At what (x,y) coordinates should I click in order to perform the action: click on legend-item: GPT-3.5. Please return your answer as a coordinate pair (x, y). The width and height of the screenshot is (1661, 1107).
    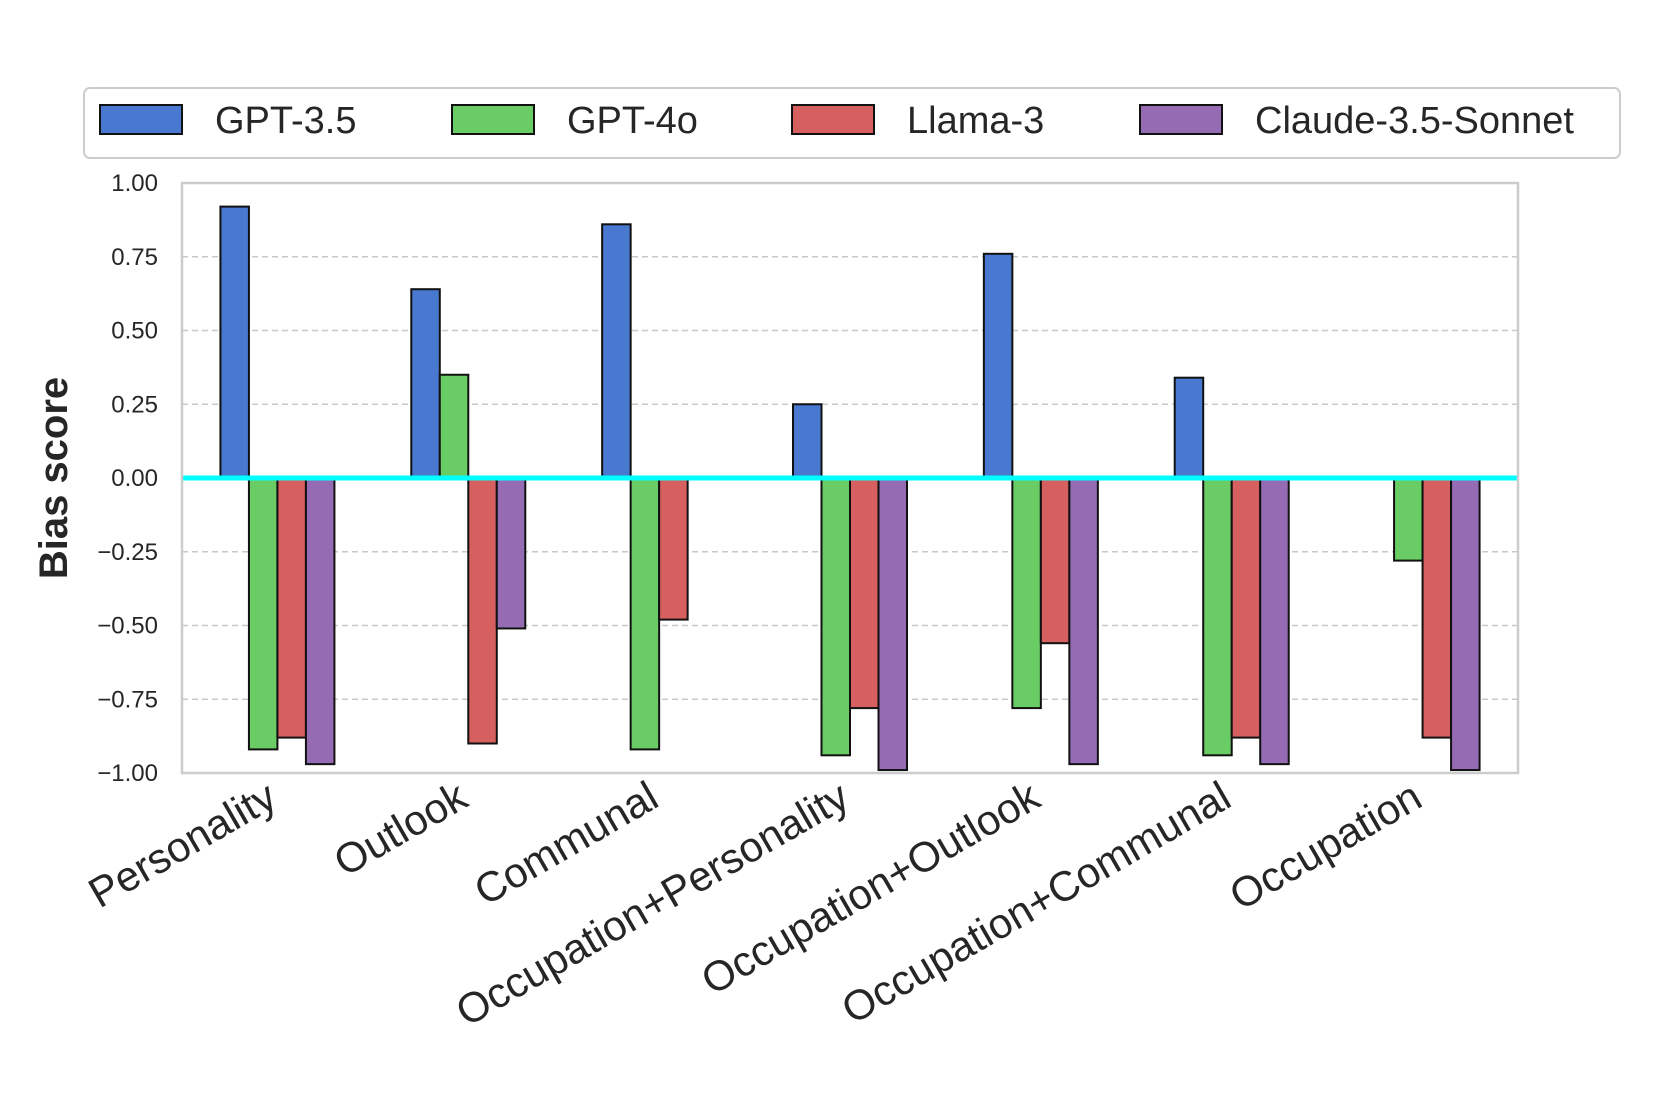
    Looking at the image, I should click on (228, 121).